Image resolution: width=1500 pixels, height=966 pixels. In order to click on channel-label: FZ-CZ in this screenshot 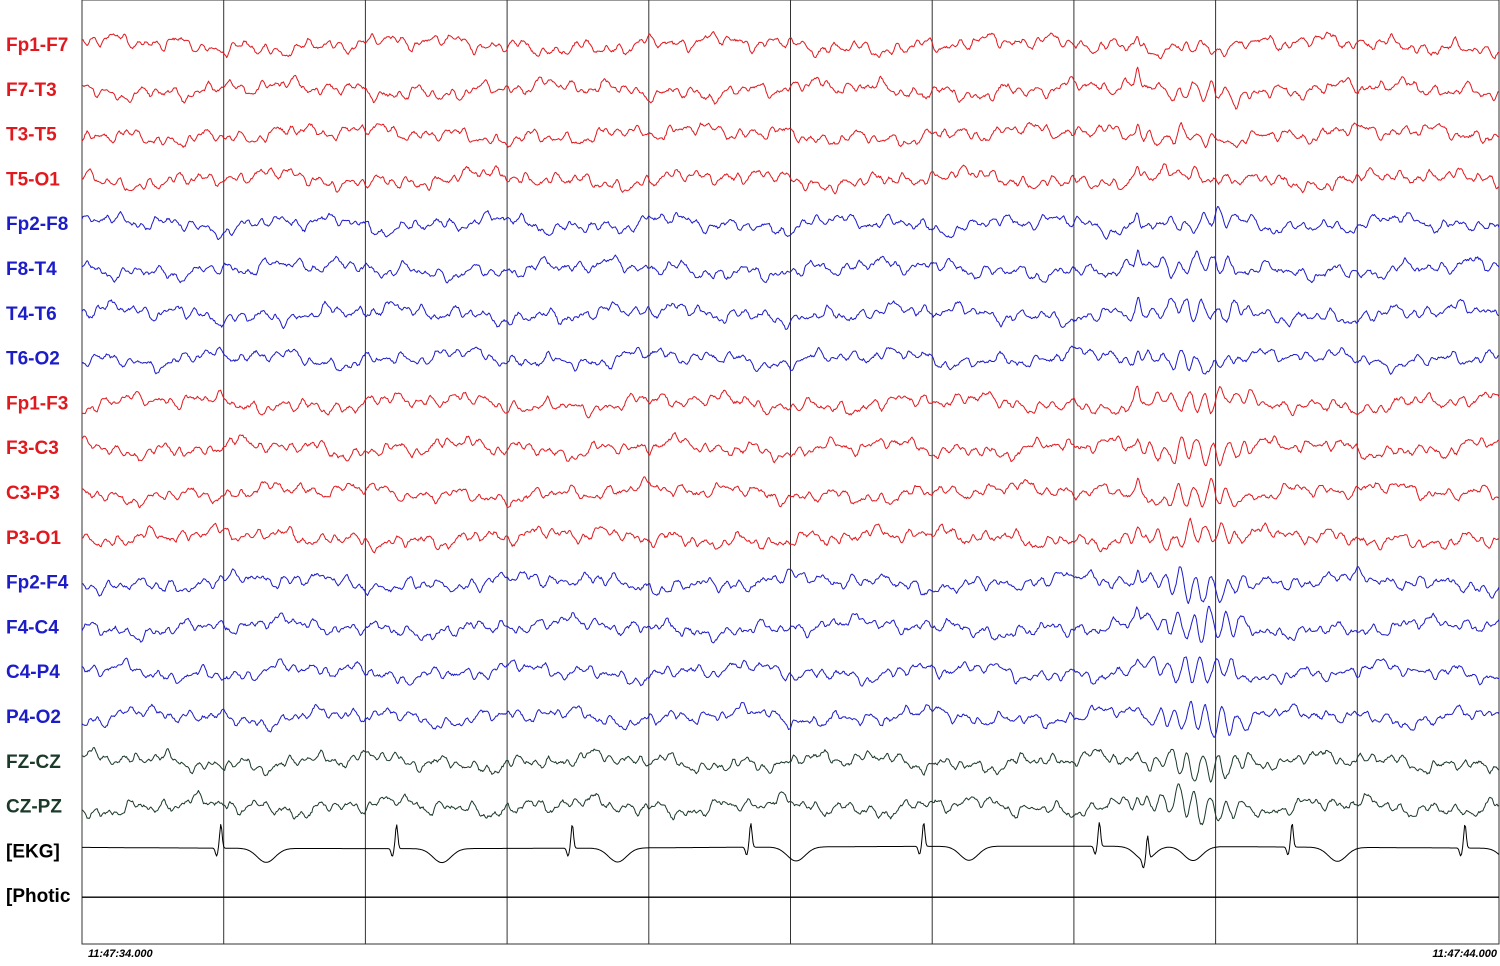, I will do `click(33, 762)`.